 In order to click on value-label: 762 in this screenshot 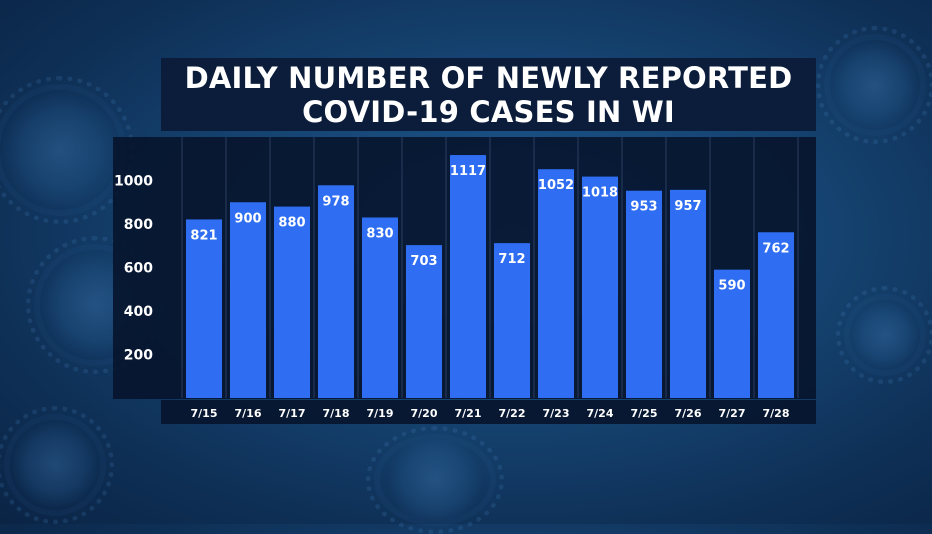, I will do `click(775, 248)`.